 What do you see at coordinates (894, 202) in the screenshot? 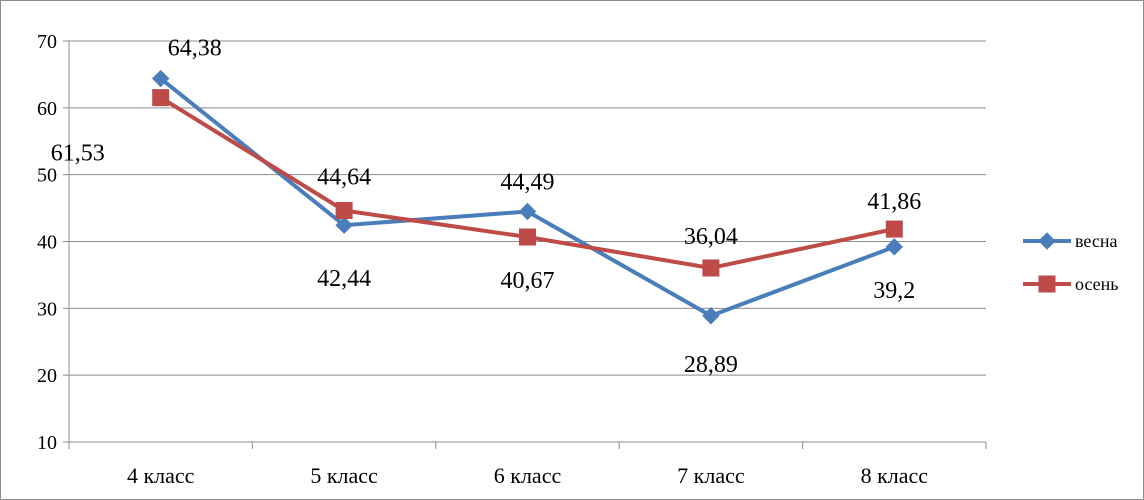
I see `data-label: 41,86` at bounding box center [894, 202].